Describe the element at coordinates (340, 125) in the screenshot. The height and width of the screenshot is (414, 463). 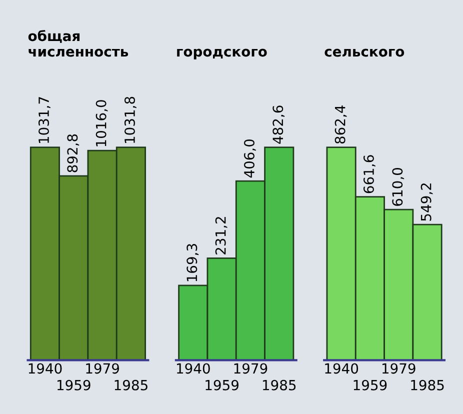
I see `data-label: 862,4` at that location.